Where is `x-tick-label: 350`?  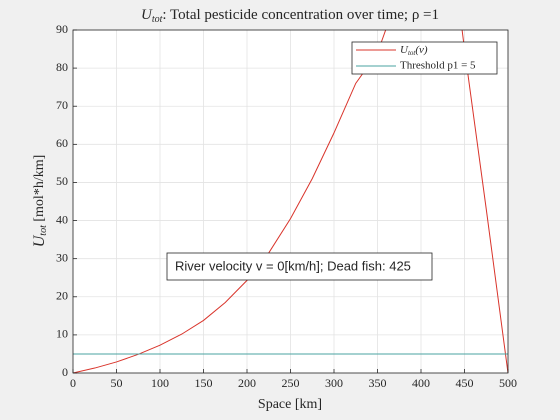
x-tick-label: 350 is located at coordinates (378, 383).